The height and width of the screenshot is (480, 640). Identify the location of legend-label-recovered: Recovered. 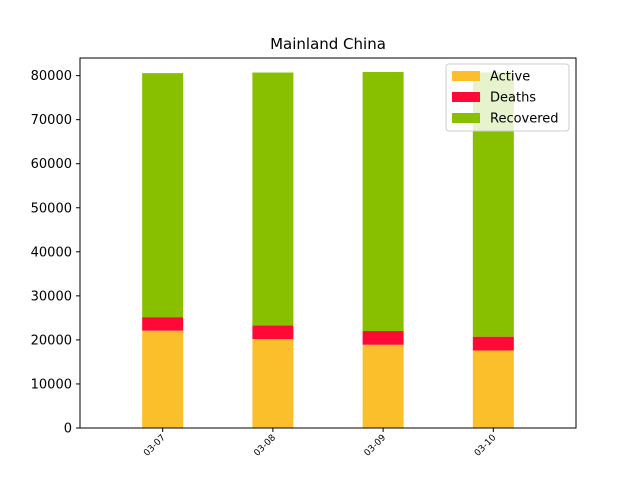
(524, 119).